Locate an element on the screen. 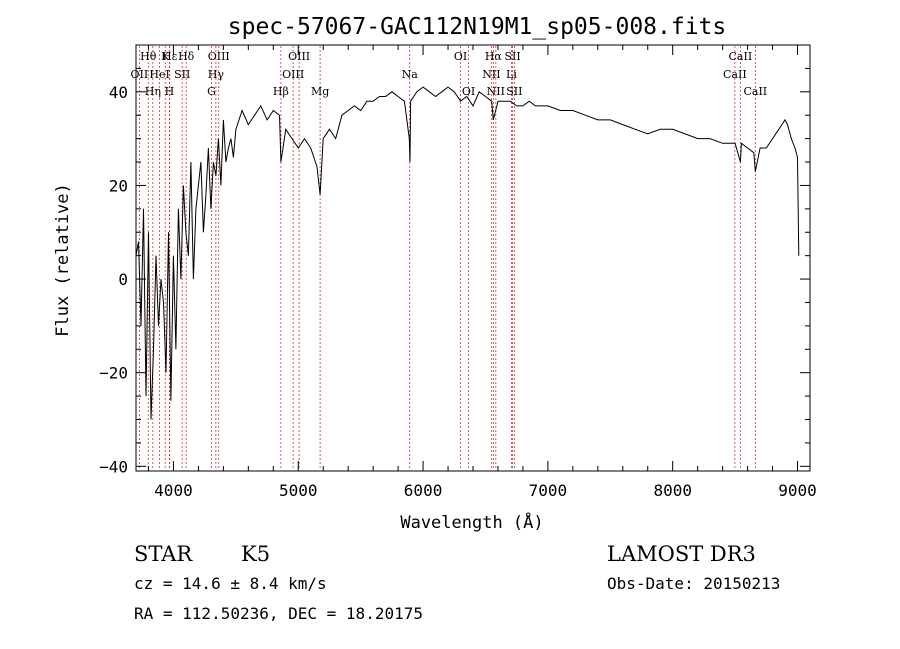  object-class: STAR is located at coordinates (163, 554).